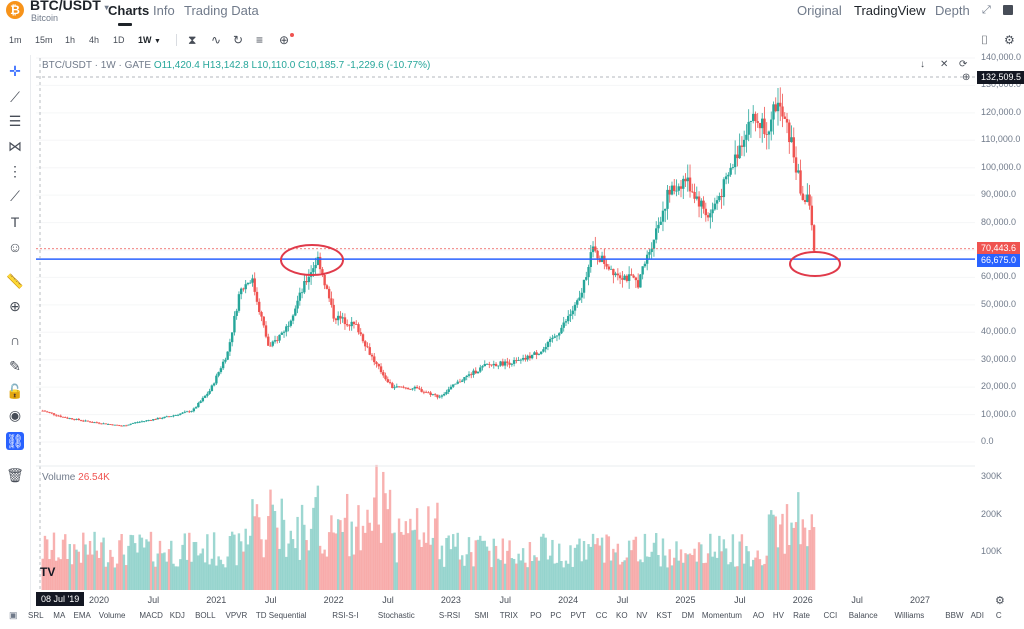 The image size is (1024, 629). Describe the element at coordinates (863, 615) in the screenshot. I see `indicator-button: Balance` at that location.